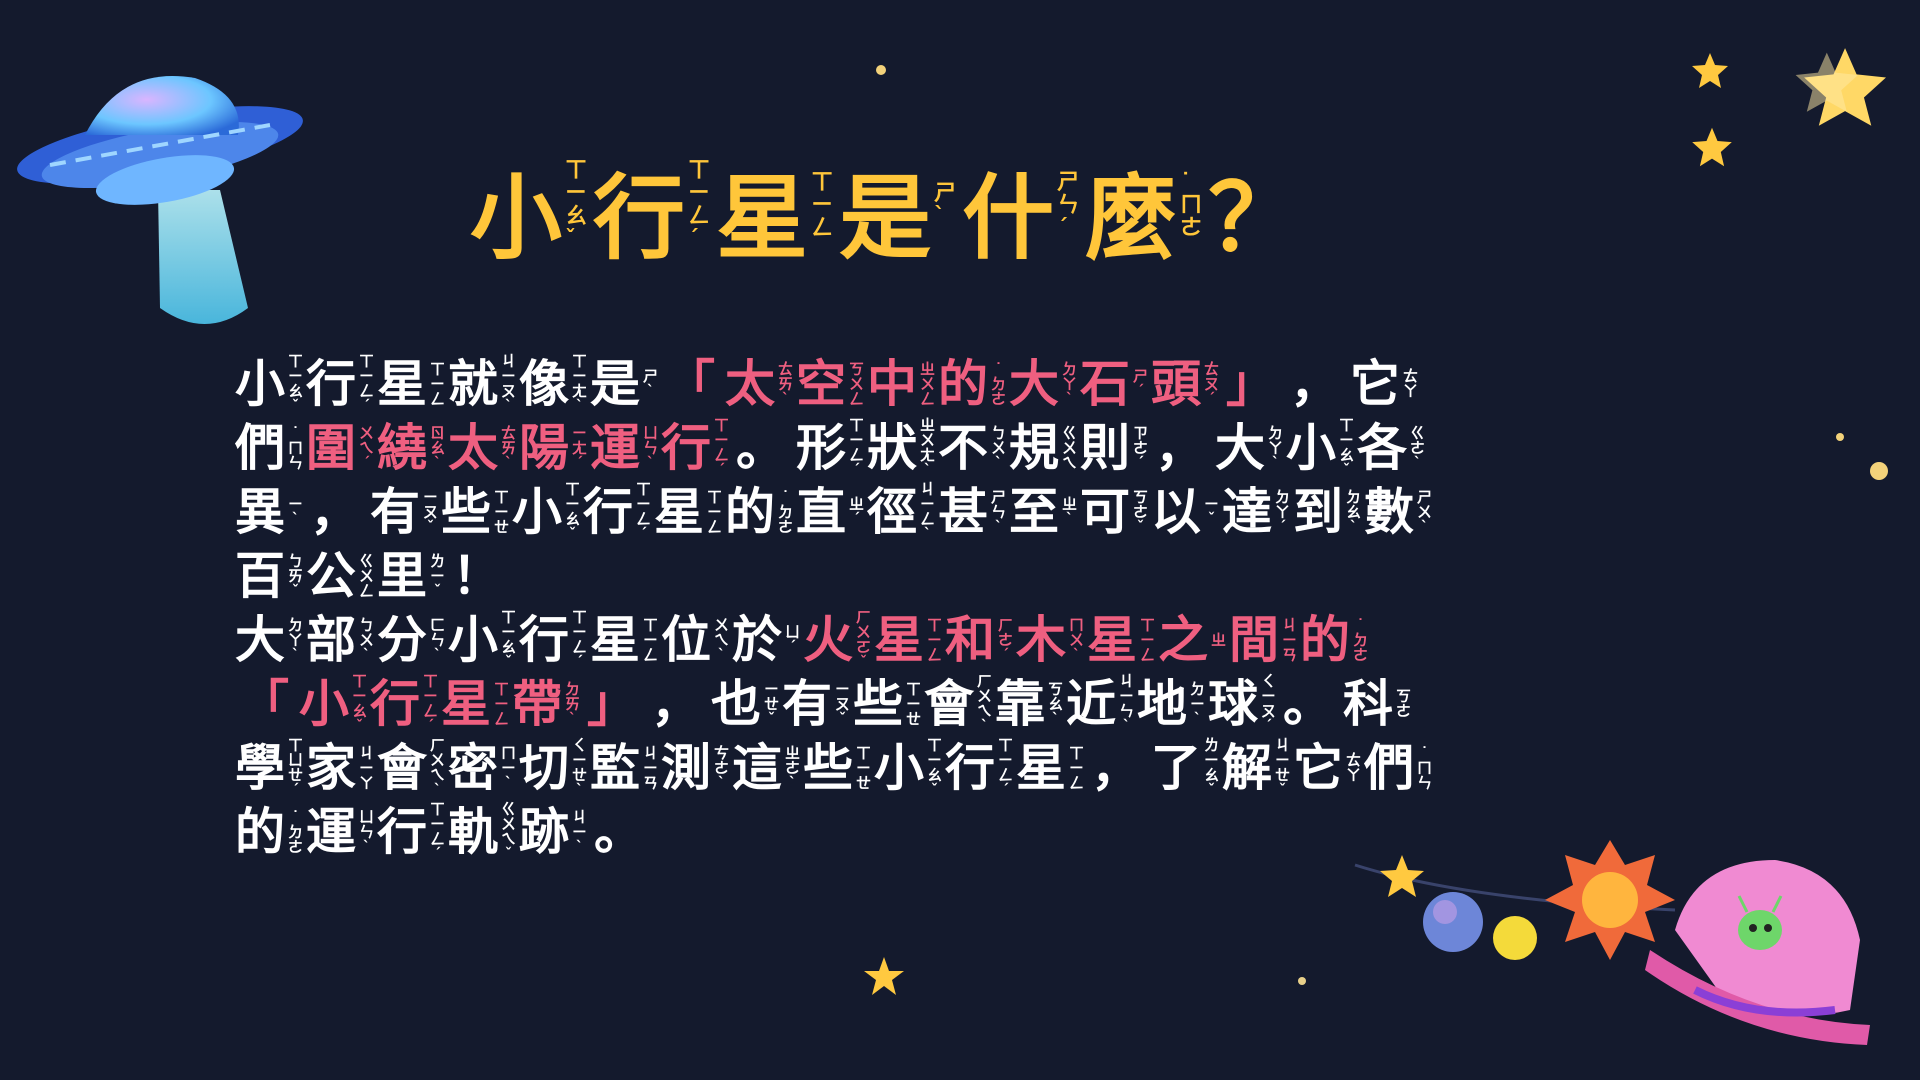  I want to click on zhuyin: ˙ ㄇㄣ, so click(295, 448).